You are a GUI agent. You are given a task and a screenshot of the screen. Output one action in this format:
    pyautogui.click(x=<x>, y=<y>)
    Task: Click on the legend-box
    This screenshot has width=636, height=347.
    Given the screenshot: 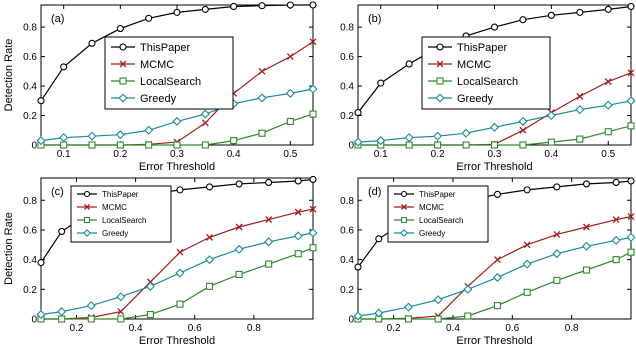 What is the action you would take?
    pyautogui.click(x=169, y=73)
    